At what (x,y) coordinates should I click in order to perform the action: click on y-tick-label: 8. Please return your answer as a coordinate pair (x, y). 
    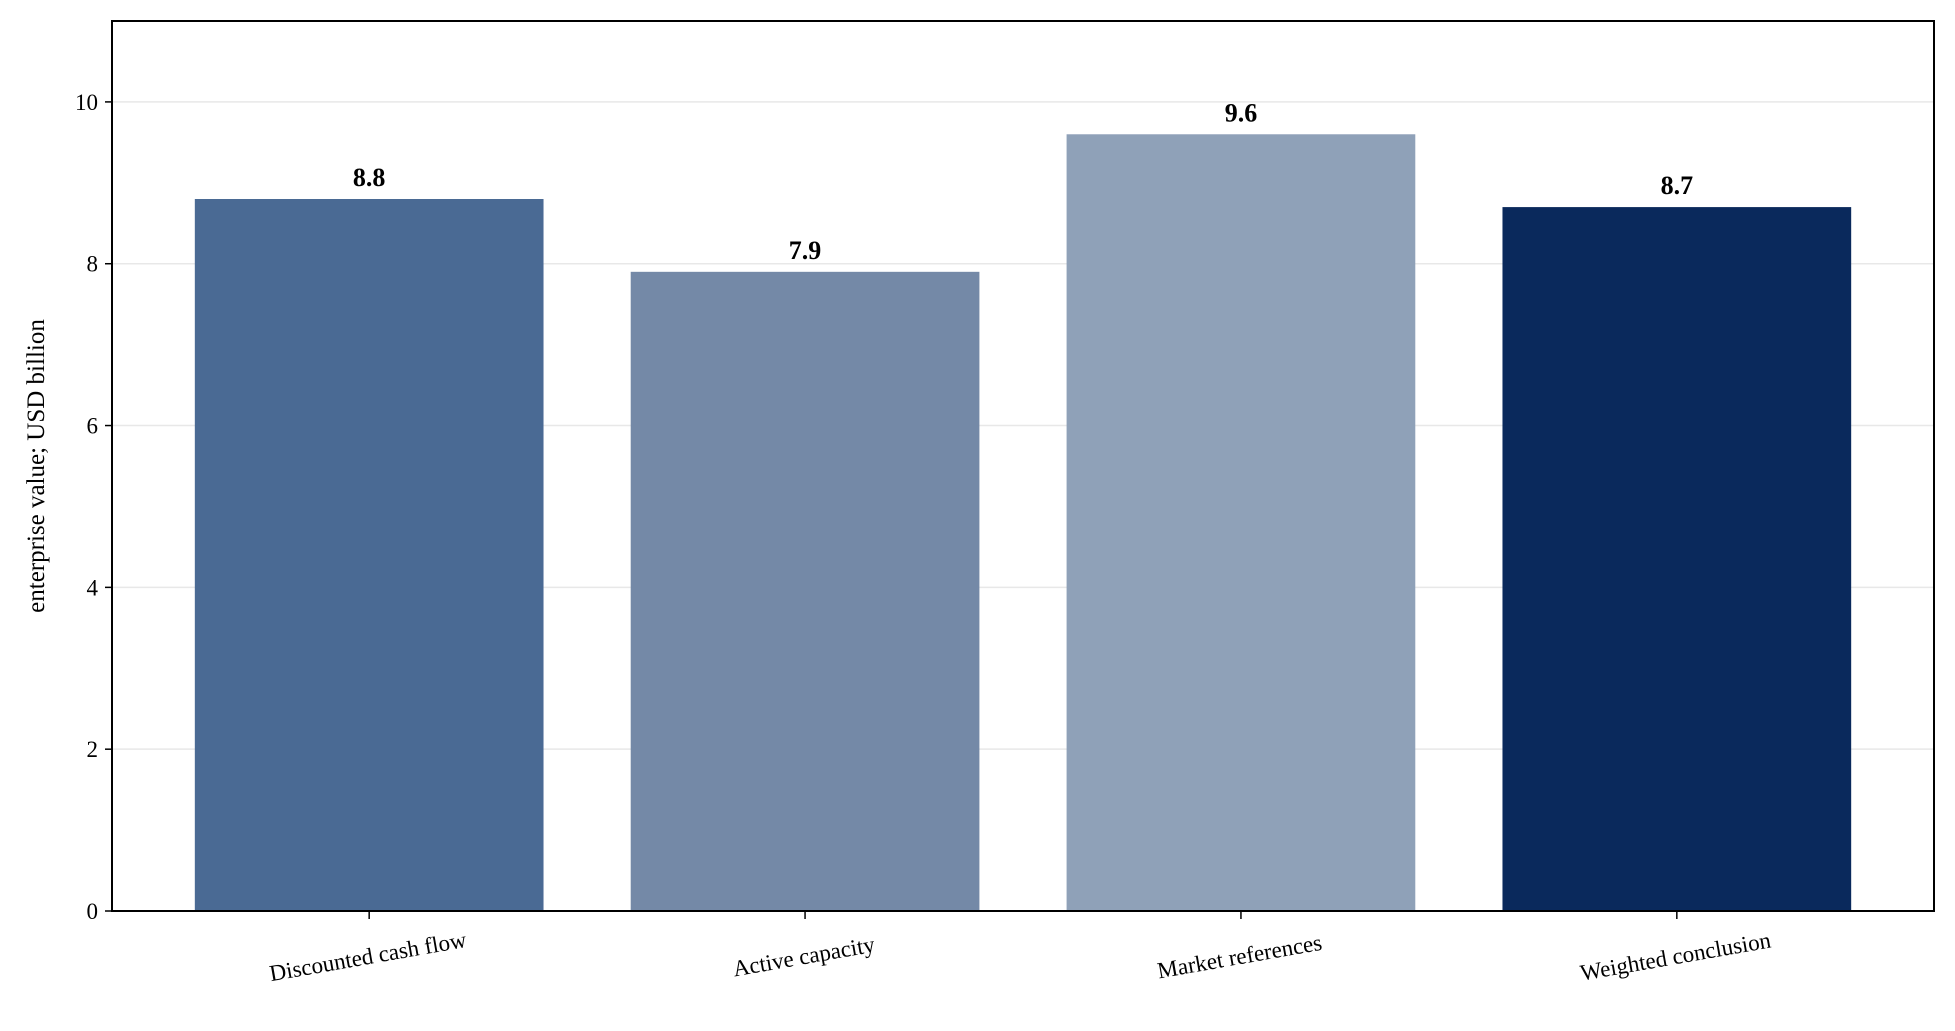
    Looking at the image, I should click on (93, 264).